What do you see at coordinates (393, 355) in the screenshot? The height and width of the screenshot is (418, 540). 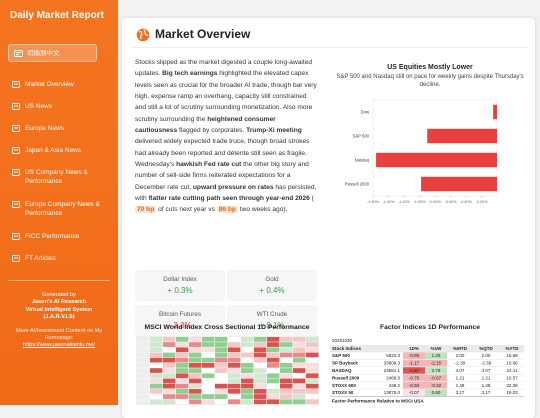 I see `table-cell: 6822.3` at bounding box center [393, 355].